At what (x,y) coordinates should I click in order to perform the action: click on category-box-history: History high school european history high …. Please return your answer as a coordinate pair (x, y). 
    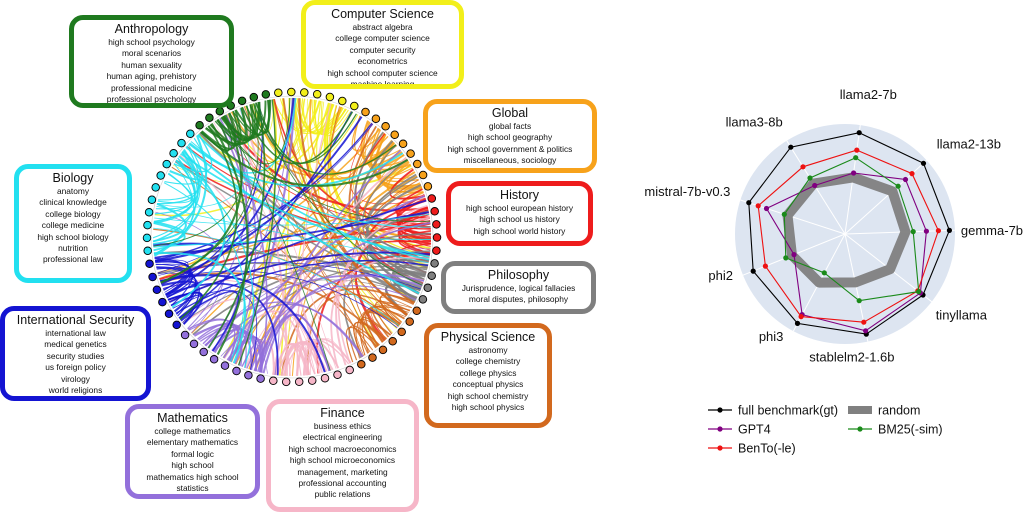
    Looking at the image, I should click on (519, 213).